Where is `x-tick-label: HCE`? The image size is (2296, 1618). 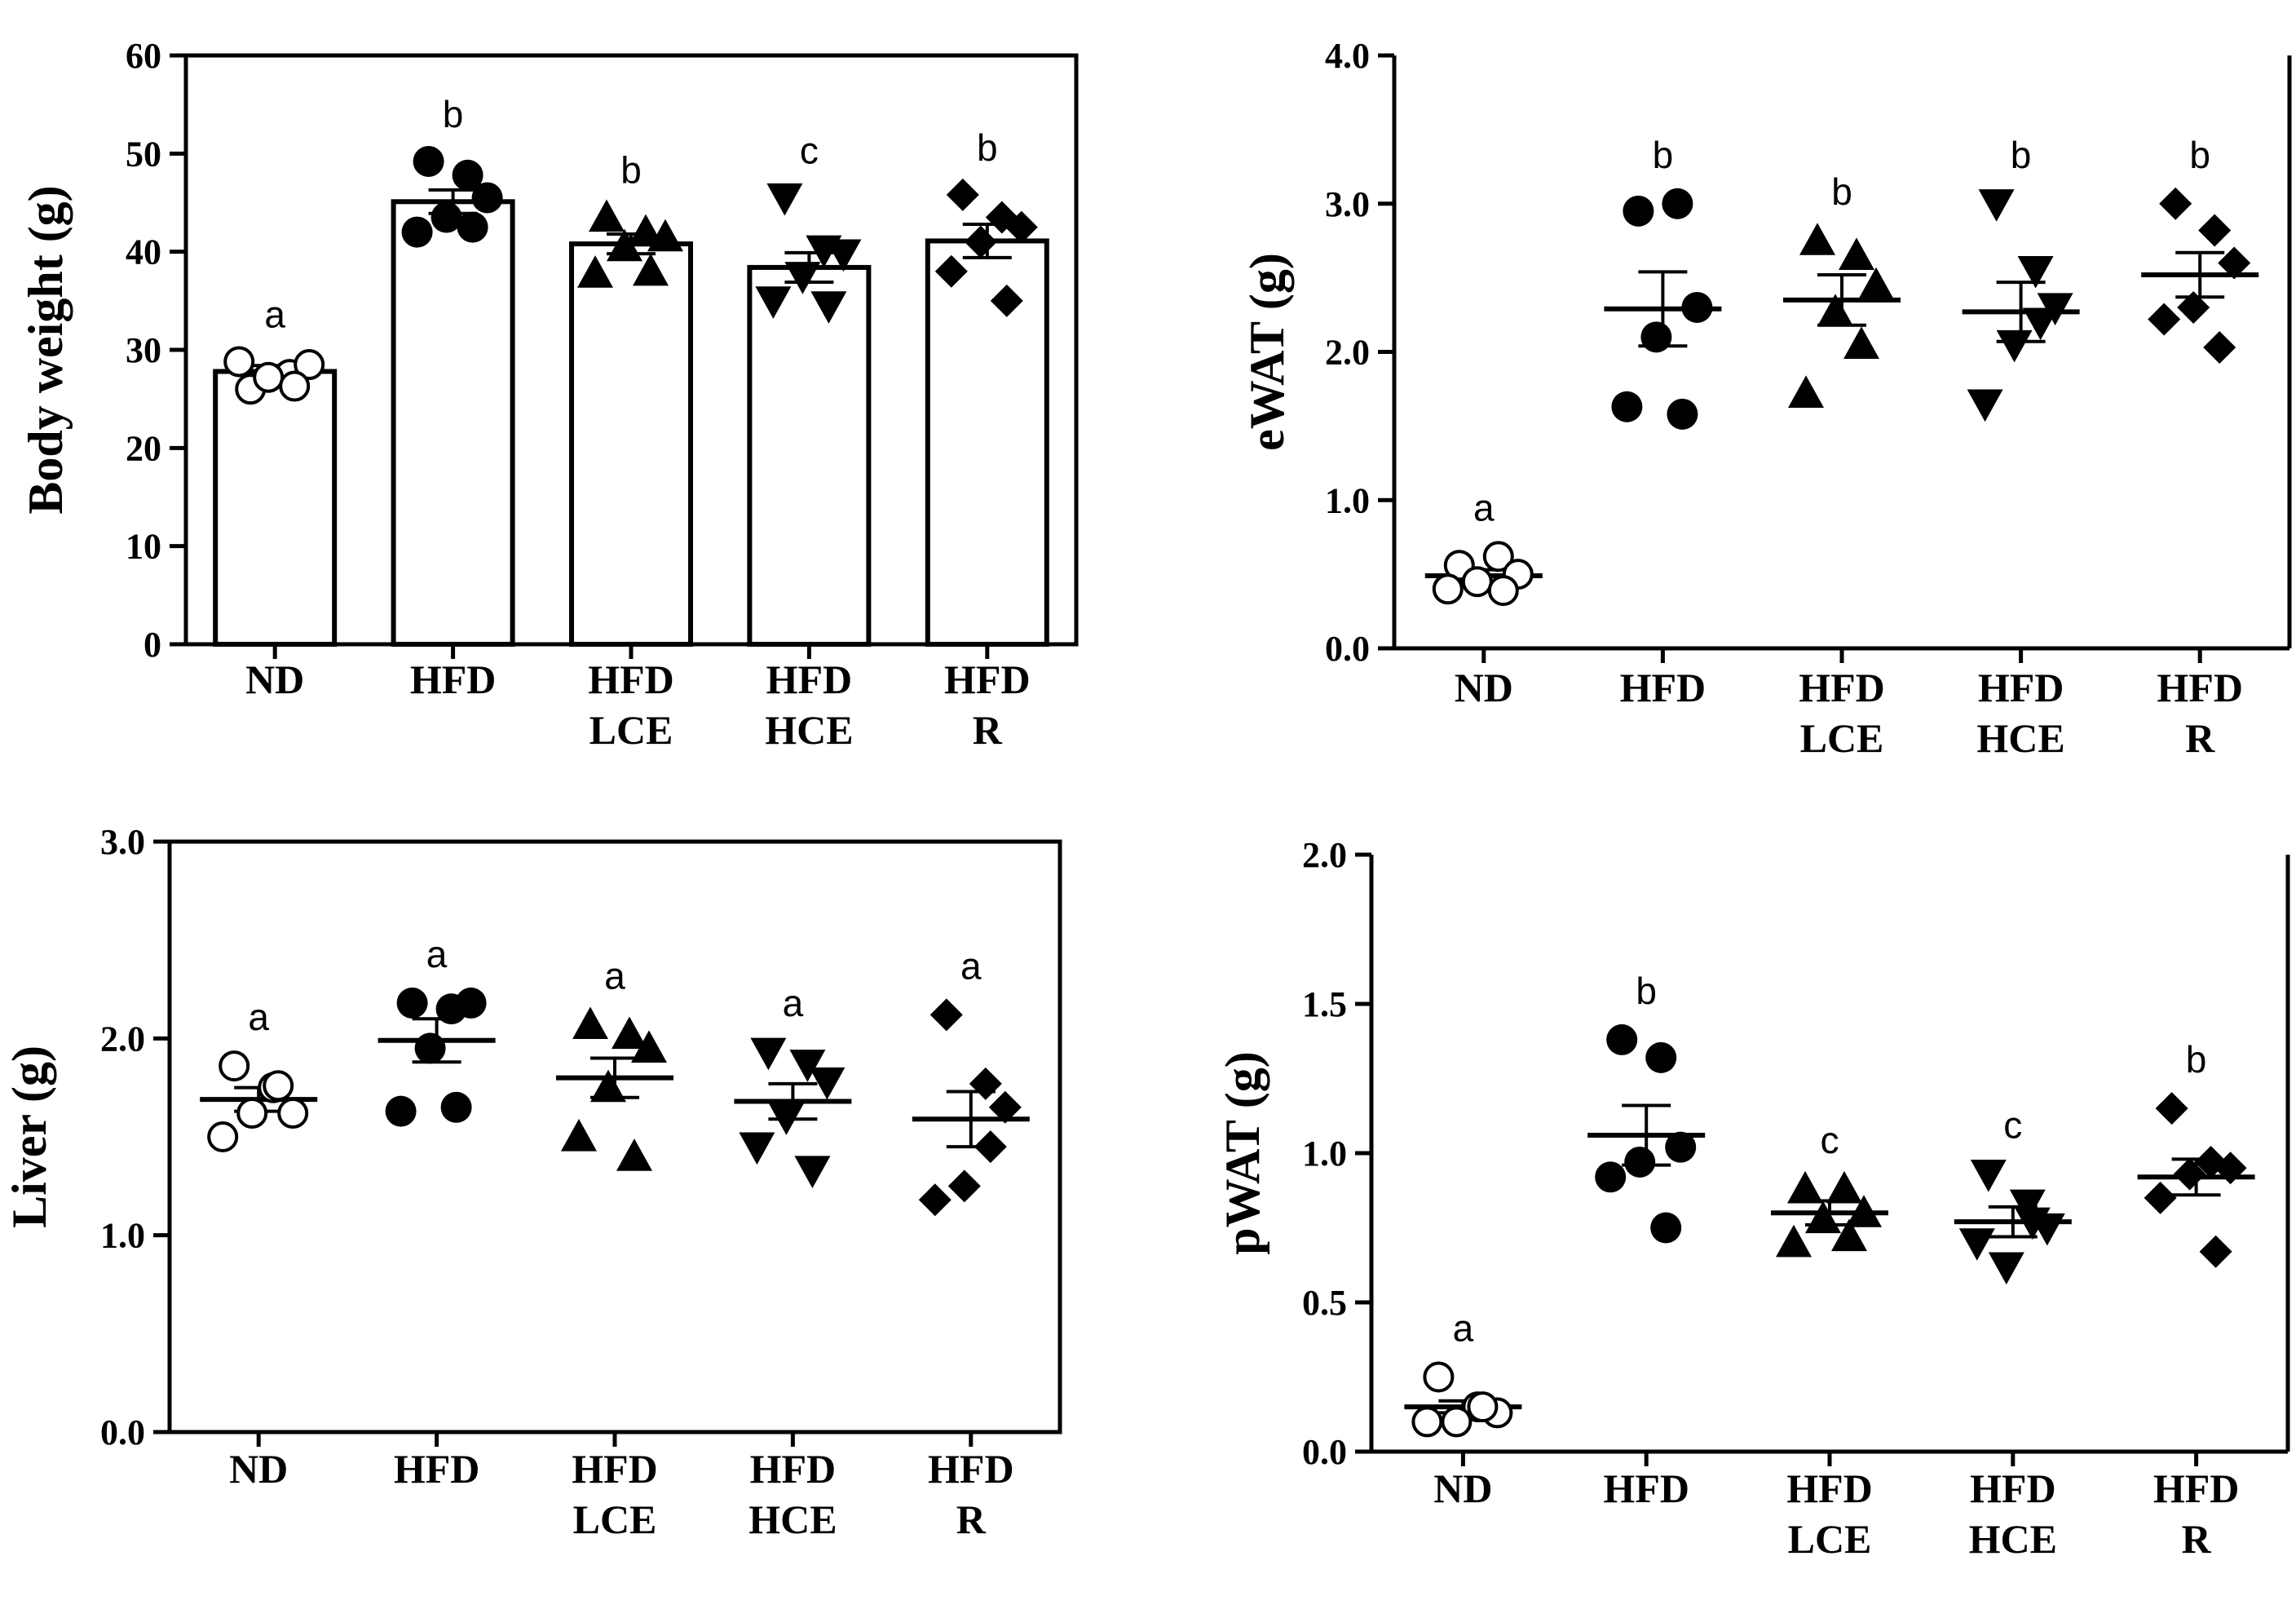
x-tick-label: HCE is located at coordinates (2013, 1539).